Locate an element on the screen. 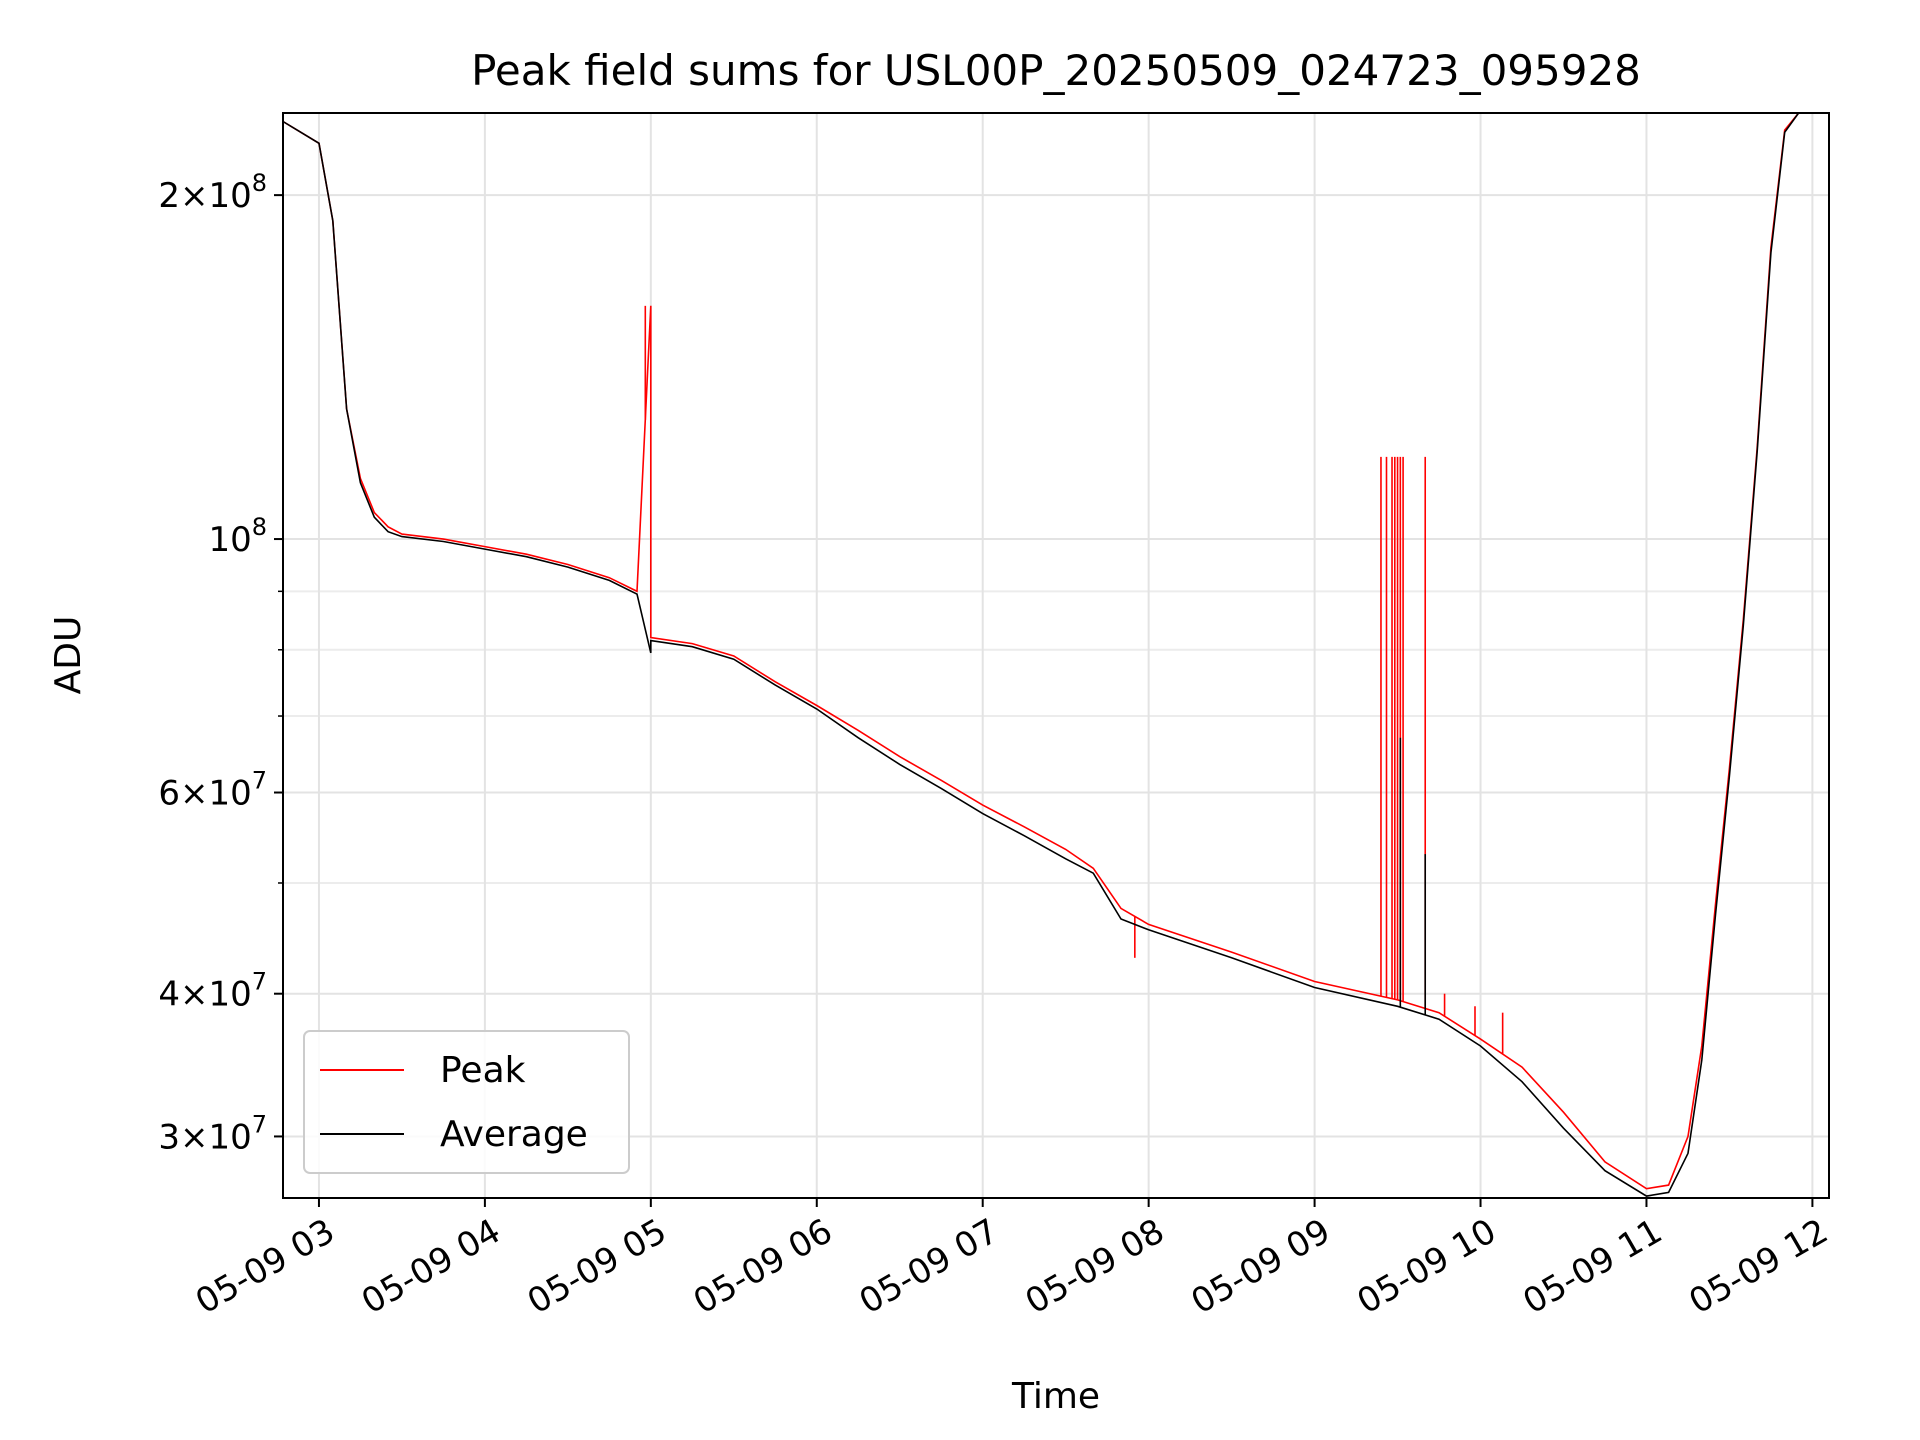 This screenshot has width=1920, height=1440. legend: Peak Average is located at coordinates (466, 1102).